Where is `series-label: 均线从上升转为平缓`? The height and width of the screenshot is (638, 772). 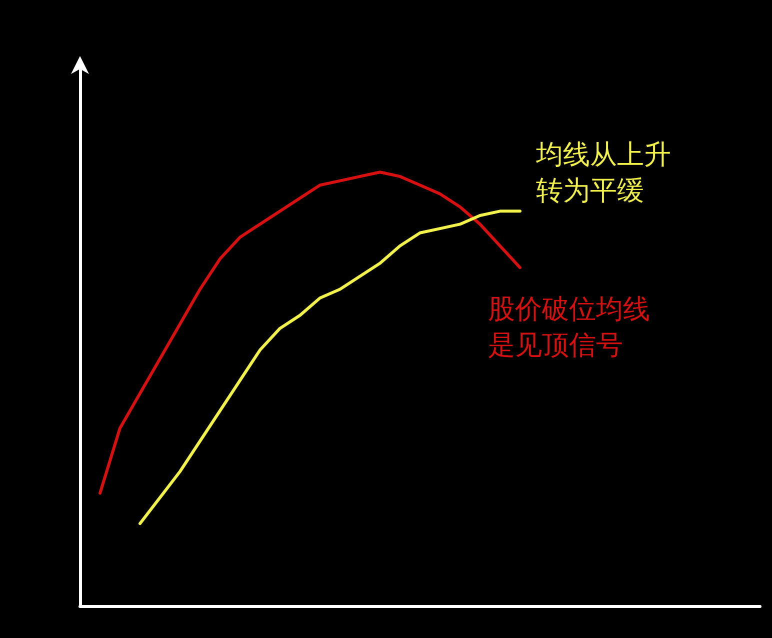 series-label: 均线从上升转为平缓 is located at coordinates (603, 173).